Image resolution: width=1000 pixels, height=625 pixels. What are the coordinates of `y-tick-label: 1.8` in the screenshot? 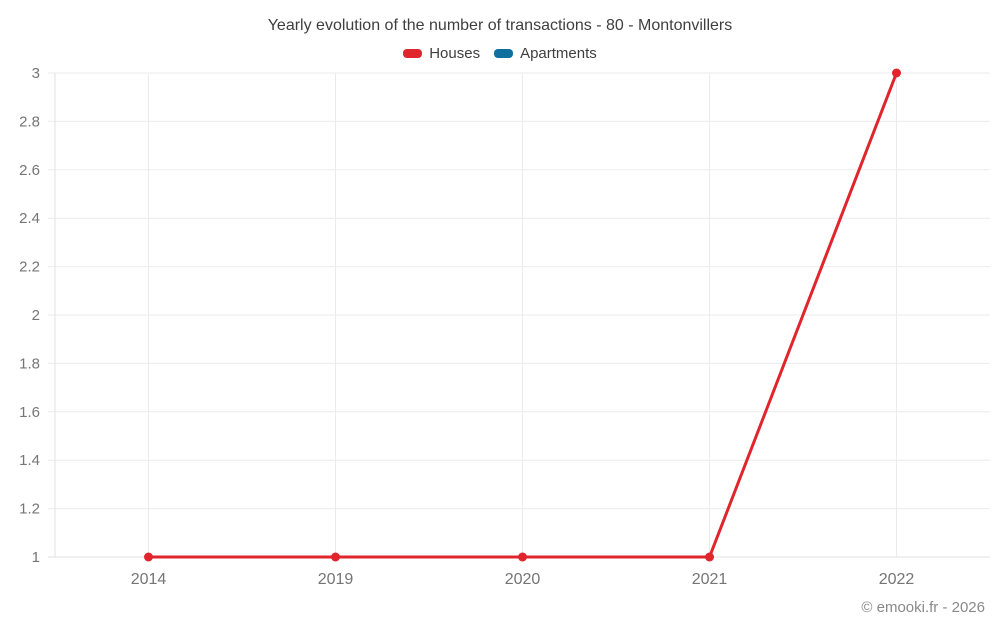 It's located at (29, 363).